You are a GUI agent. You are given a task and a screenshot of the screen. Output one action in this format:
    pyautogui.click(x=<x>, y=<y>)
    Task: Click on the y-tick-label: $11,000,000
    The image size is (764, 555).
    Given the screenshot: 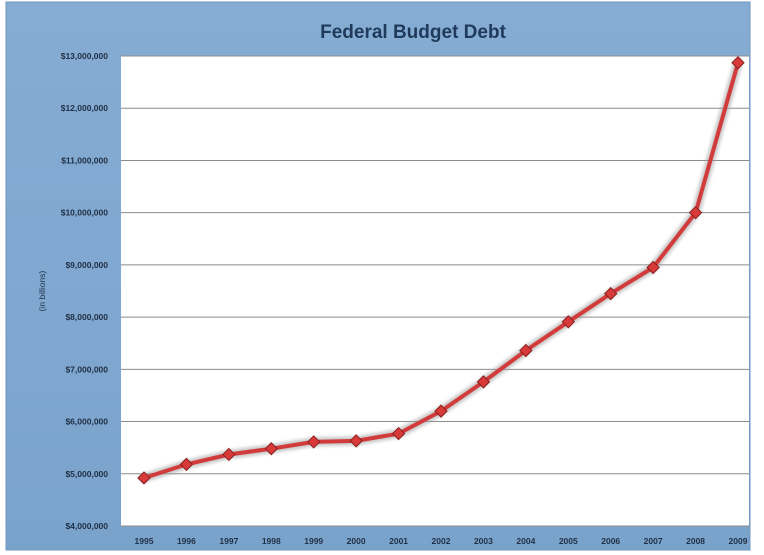 What is the action you would take?
    pyautogui.click(x=84, y=160)
    